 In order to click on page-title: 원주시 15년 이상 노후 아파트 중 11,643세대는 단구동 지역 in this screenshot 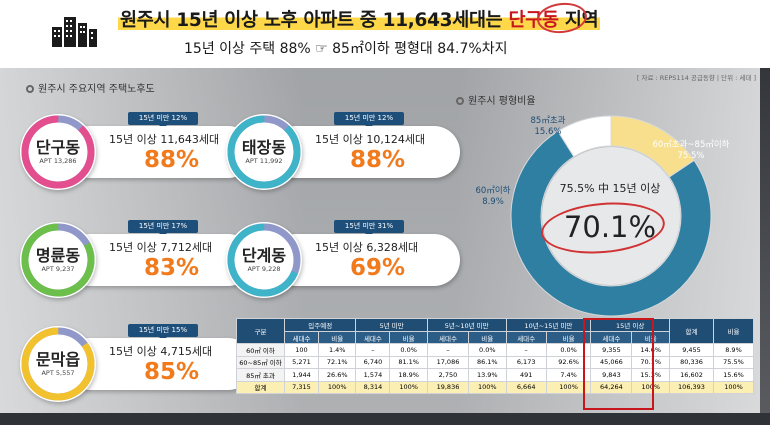, I will do `click(359, 20)`.